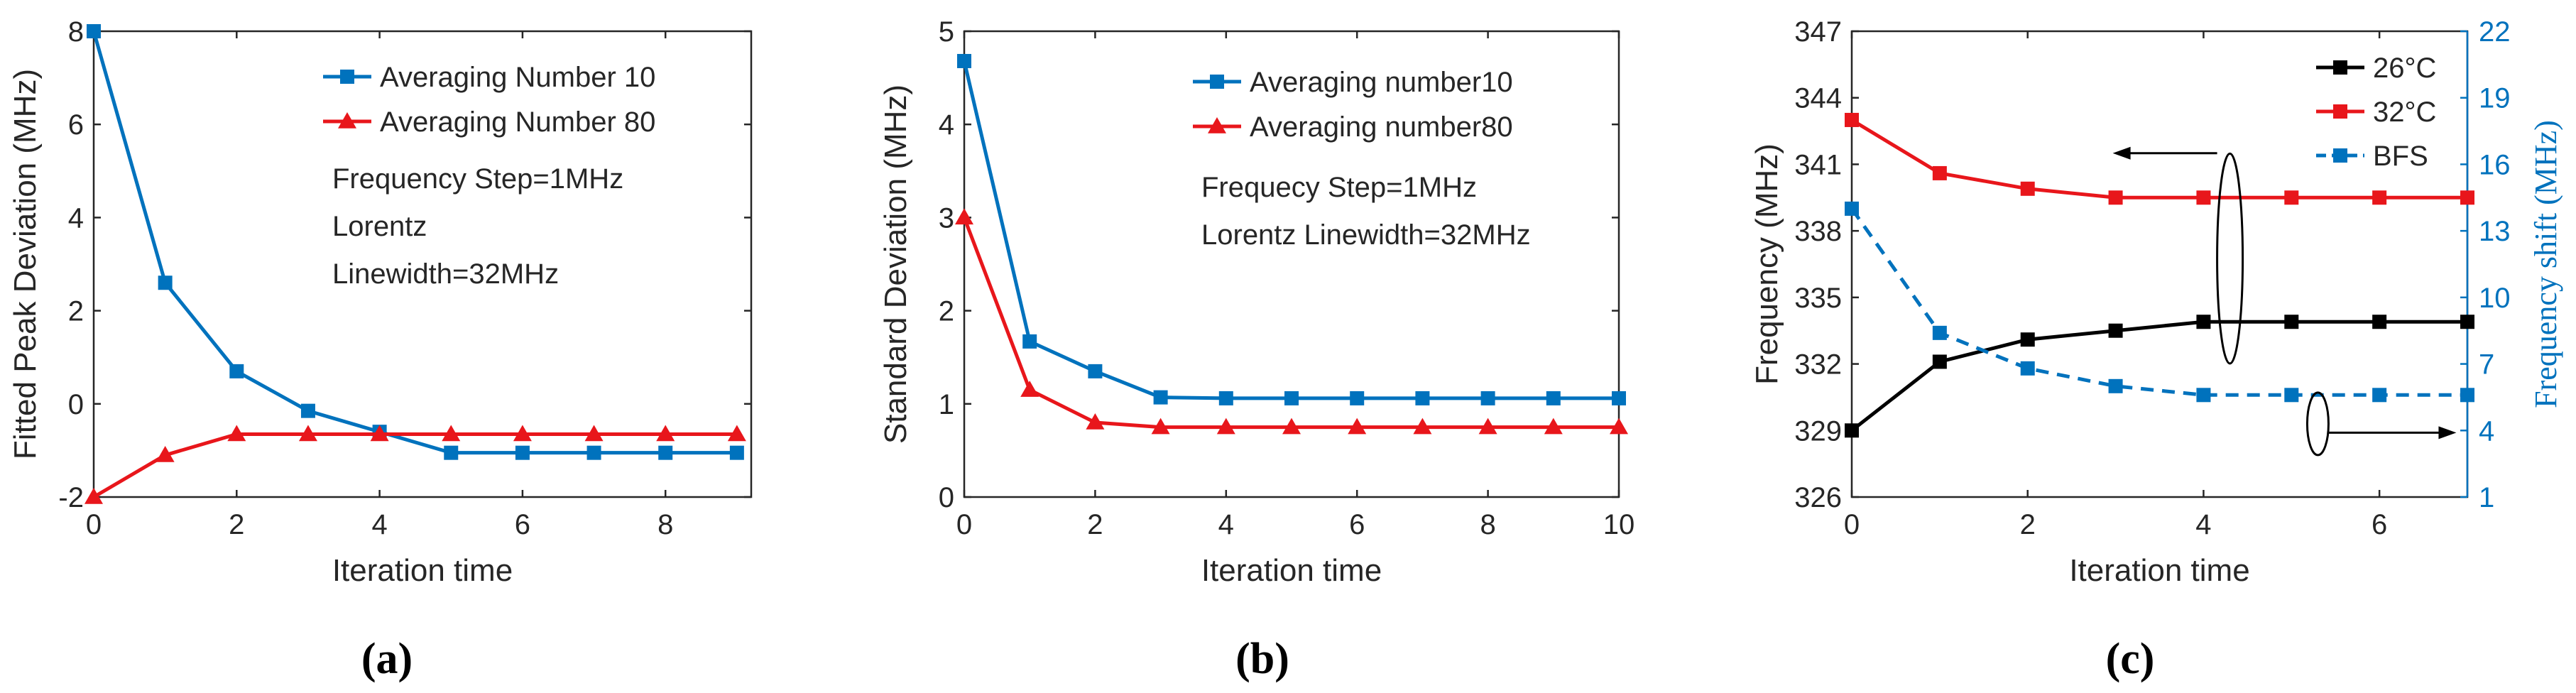  I want to click on right-y-axis-label: Frequency shift (MHz), so click(2545, 264).